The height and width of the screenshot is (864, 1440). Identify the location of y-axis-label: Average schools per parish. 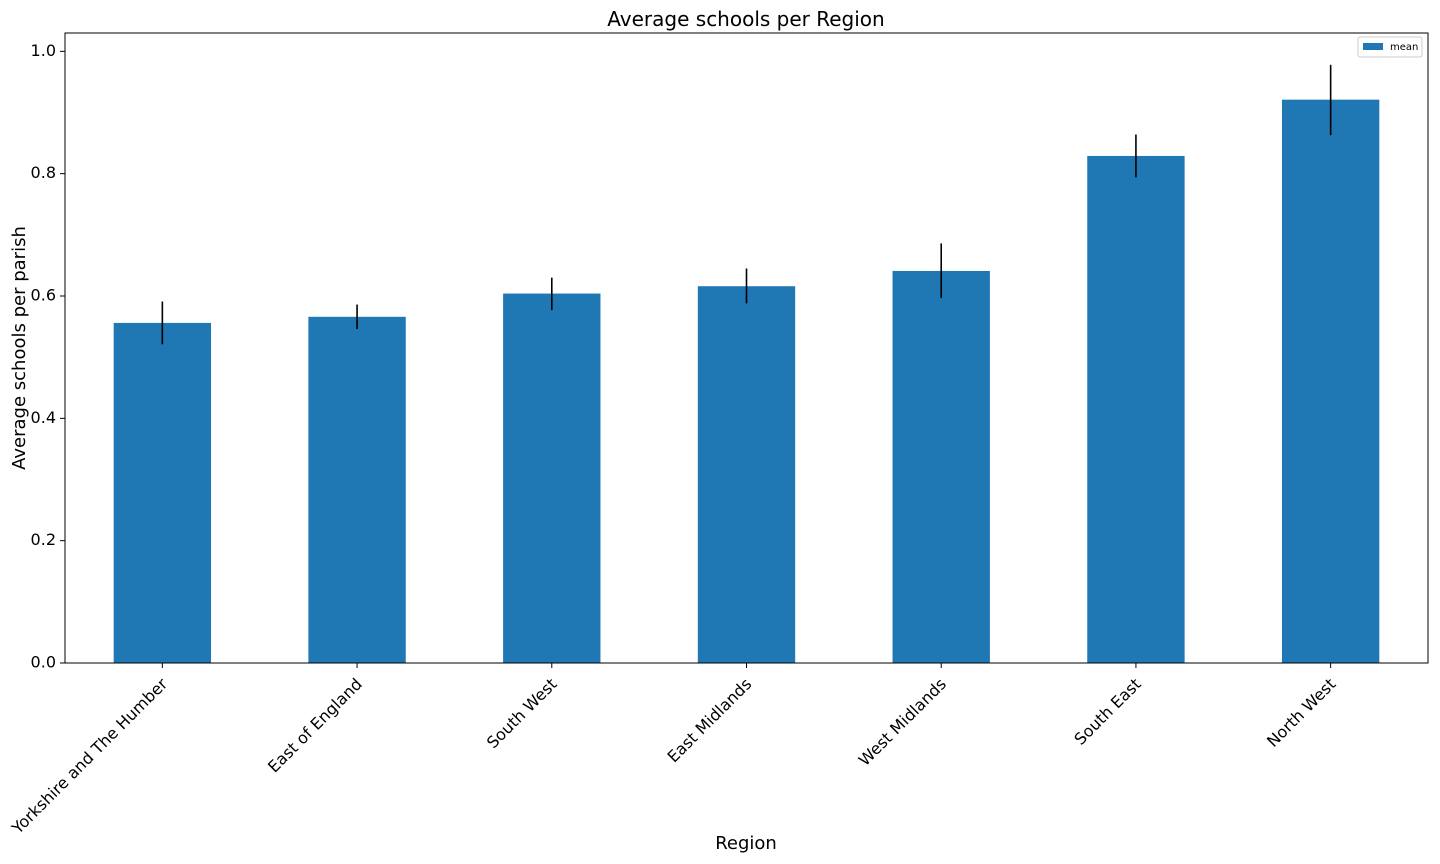
(19, 348).